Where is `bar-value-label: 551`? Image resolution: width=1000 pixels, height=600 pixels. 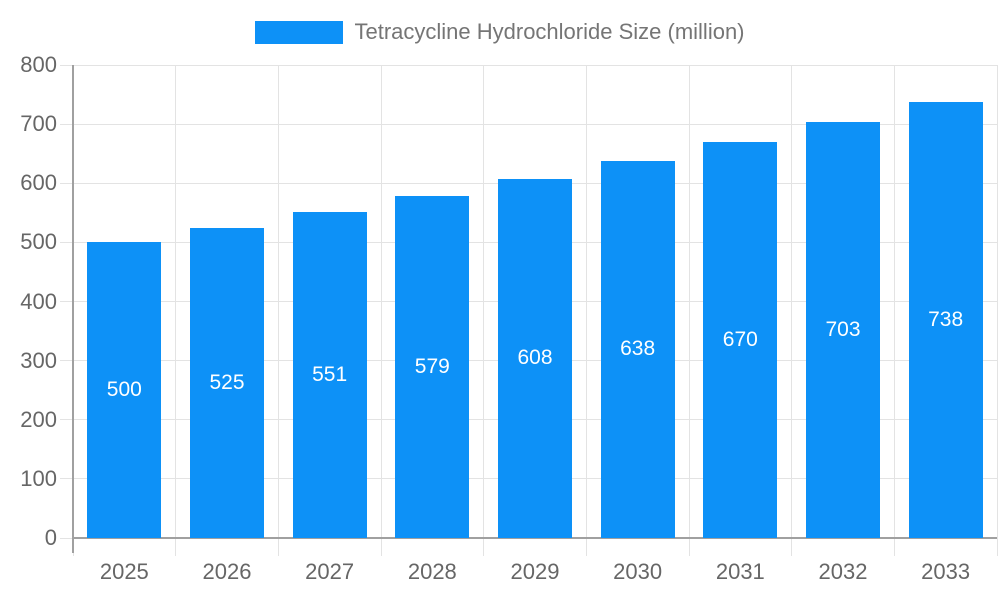 bar-value-label: 551 is located at coordinates (330, 375).